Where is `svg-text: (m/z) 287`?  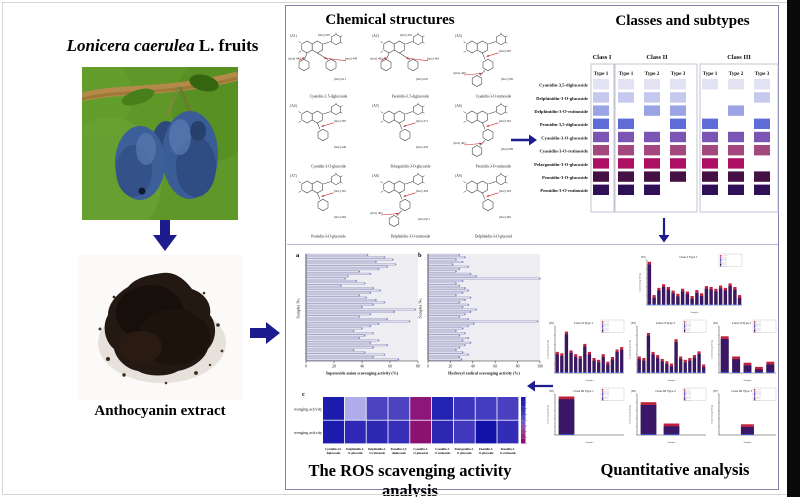 svg-text: (m/z) 287 is located at coordinates (340, 121).